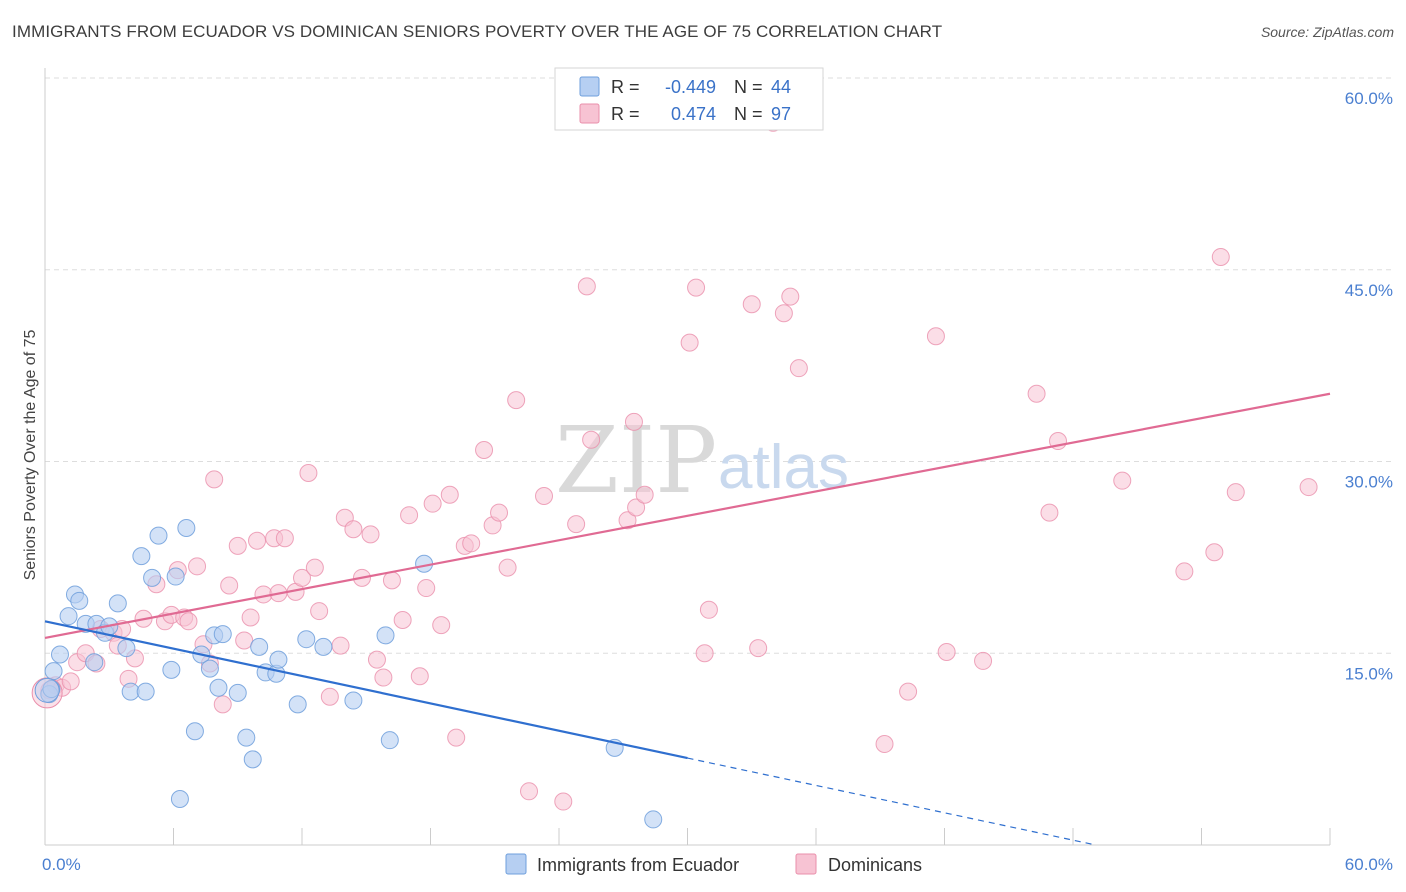 The image size is (1406, 892). What do you see at coordinates (47, 690) in the screenshot?
I see `ecuador-point-large` at bounding box center [47, 690].